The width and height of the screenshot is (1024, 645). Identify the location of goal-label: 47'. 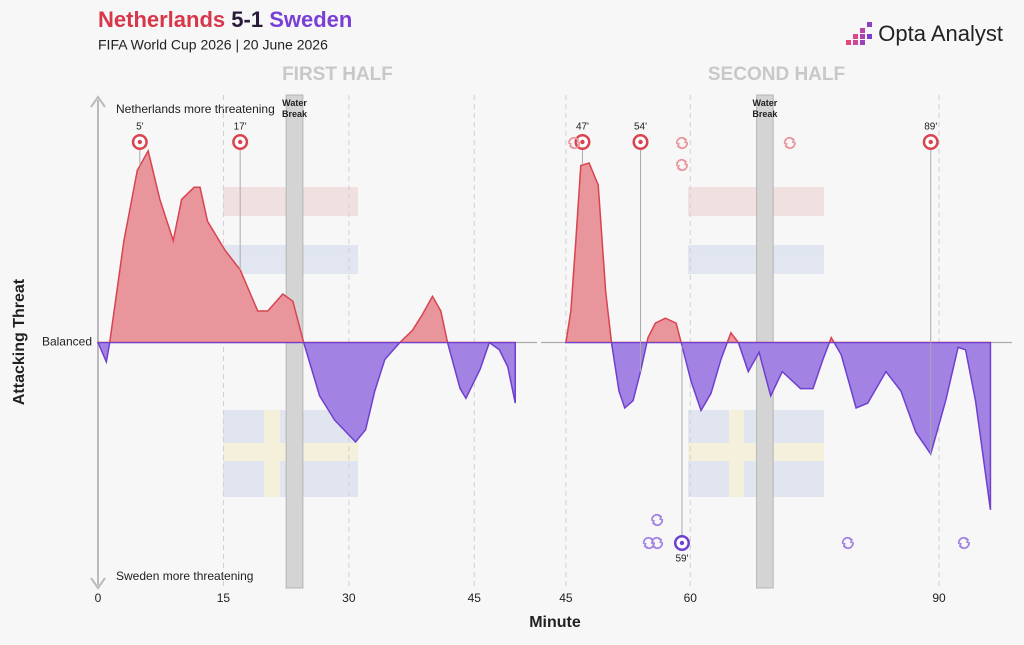
(582, 127).